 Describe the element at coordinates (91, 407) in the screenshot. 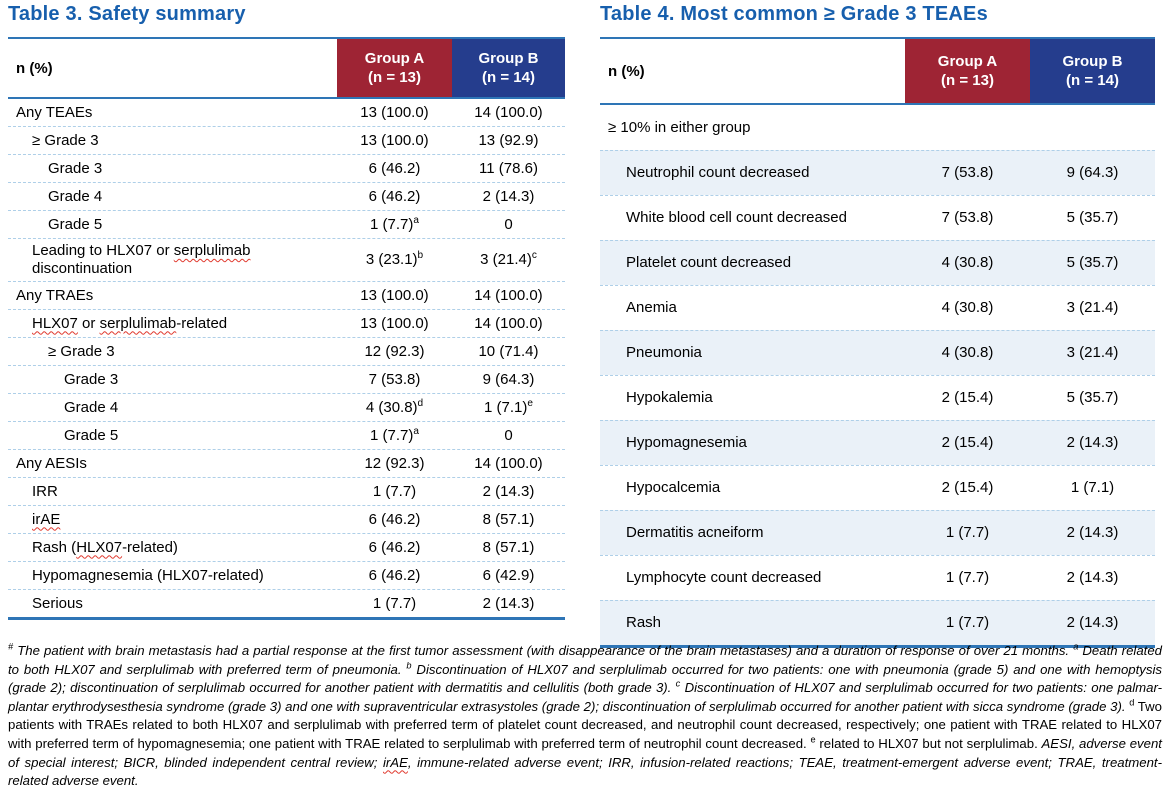

I see `row-label: Grade 4` at that location.